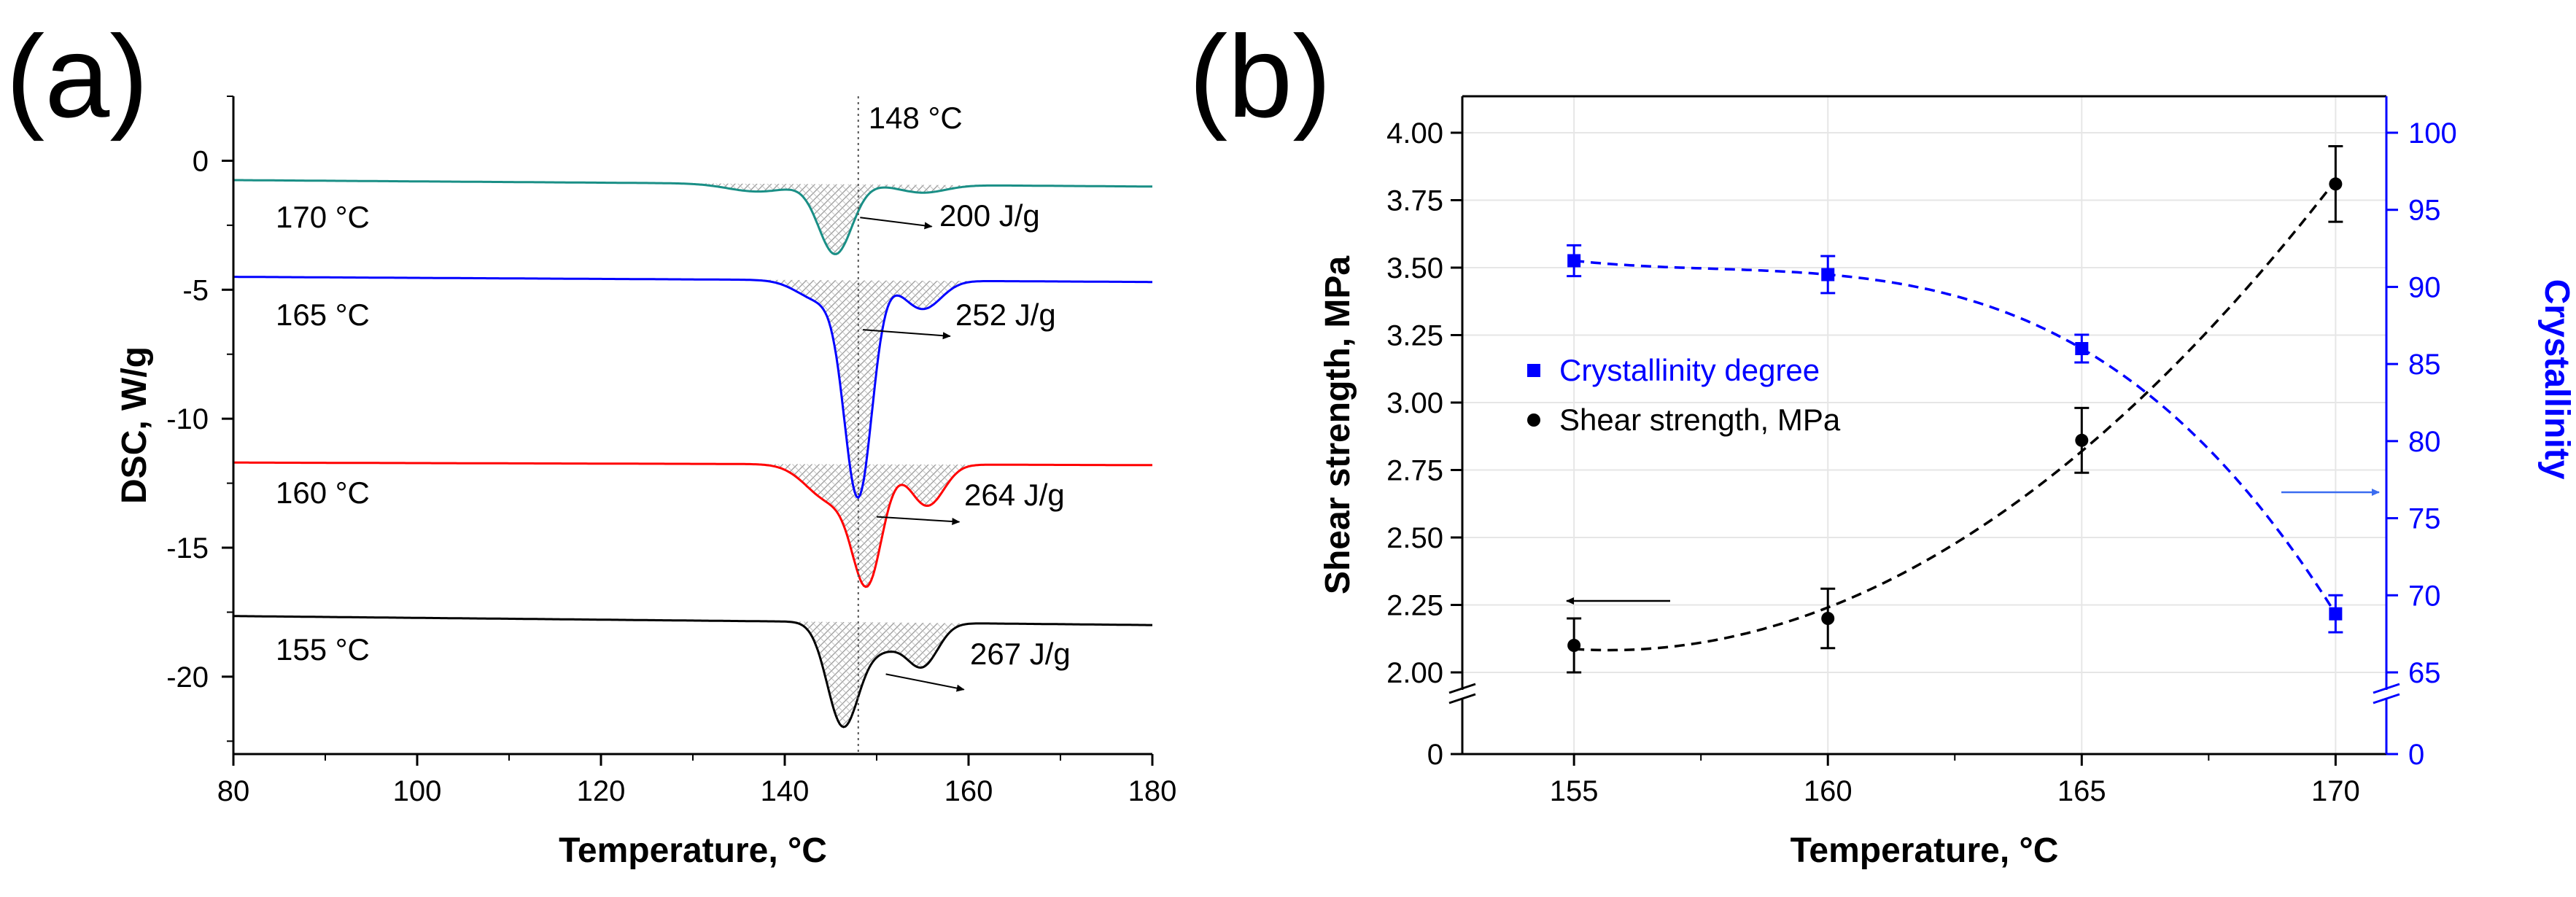  I want to click on b-right-tick-label: 65, so click(2425, 673).